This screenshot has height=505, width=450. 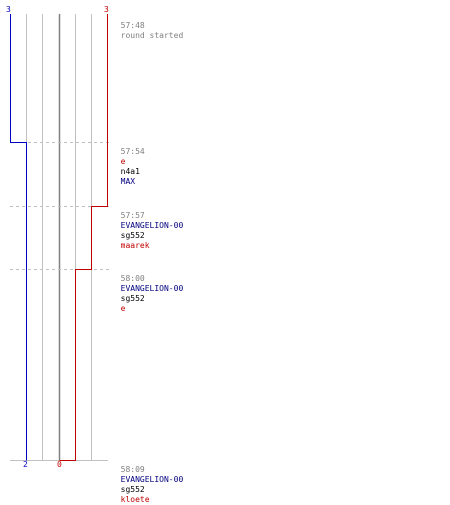 I want to click on red-count-end: 0, so click(x=59, y=464).